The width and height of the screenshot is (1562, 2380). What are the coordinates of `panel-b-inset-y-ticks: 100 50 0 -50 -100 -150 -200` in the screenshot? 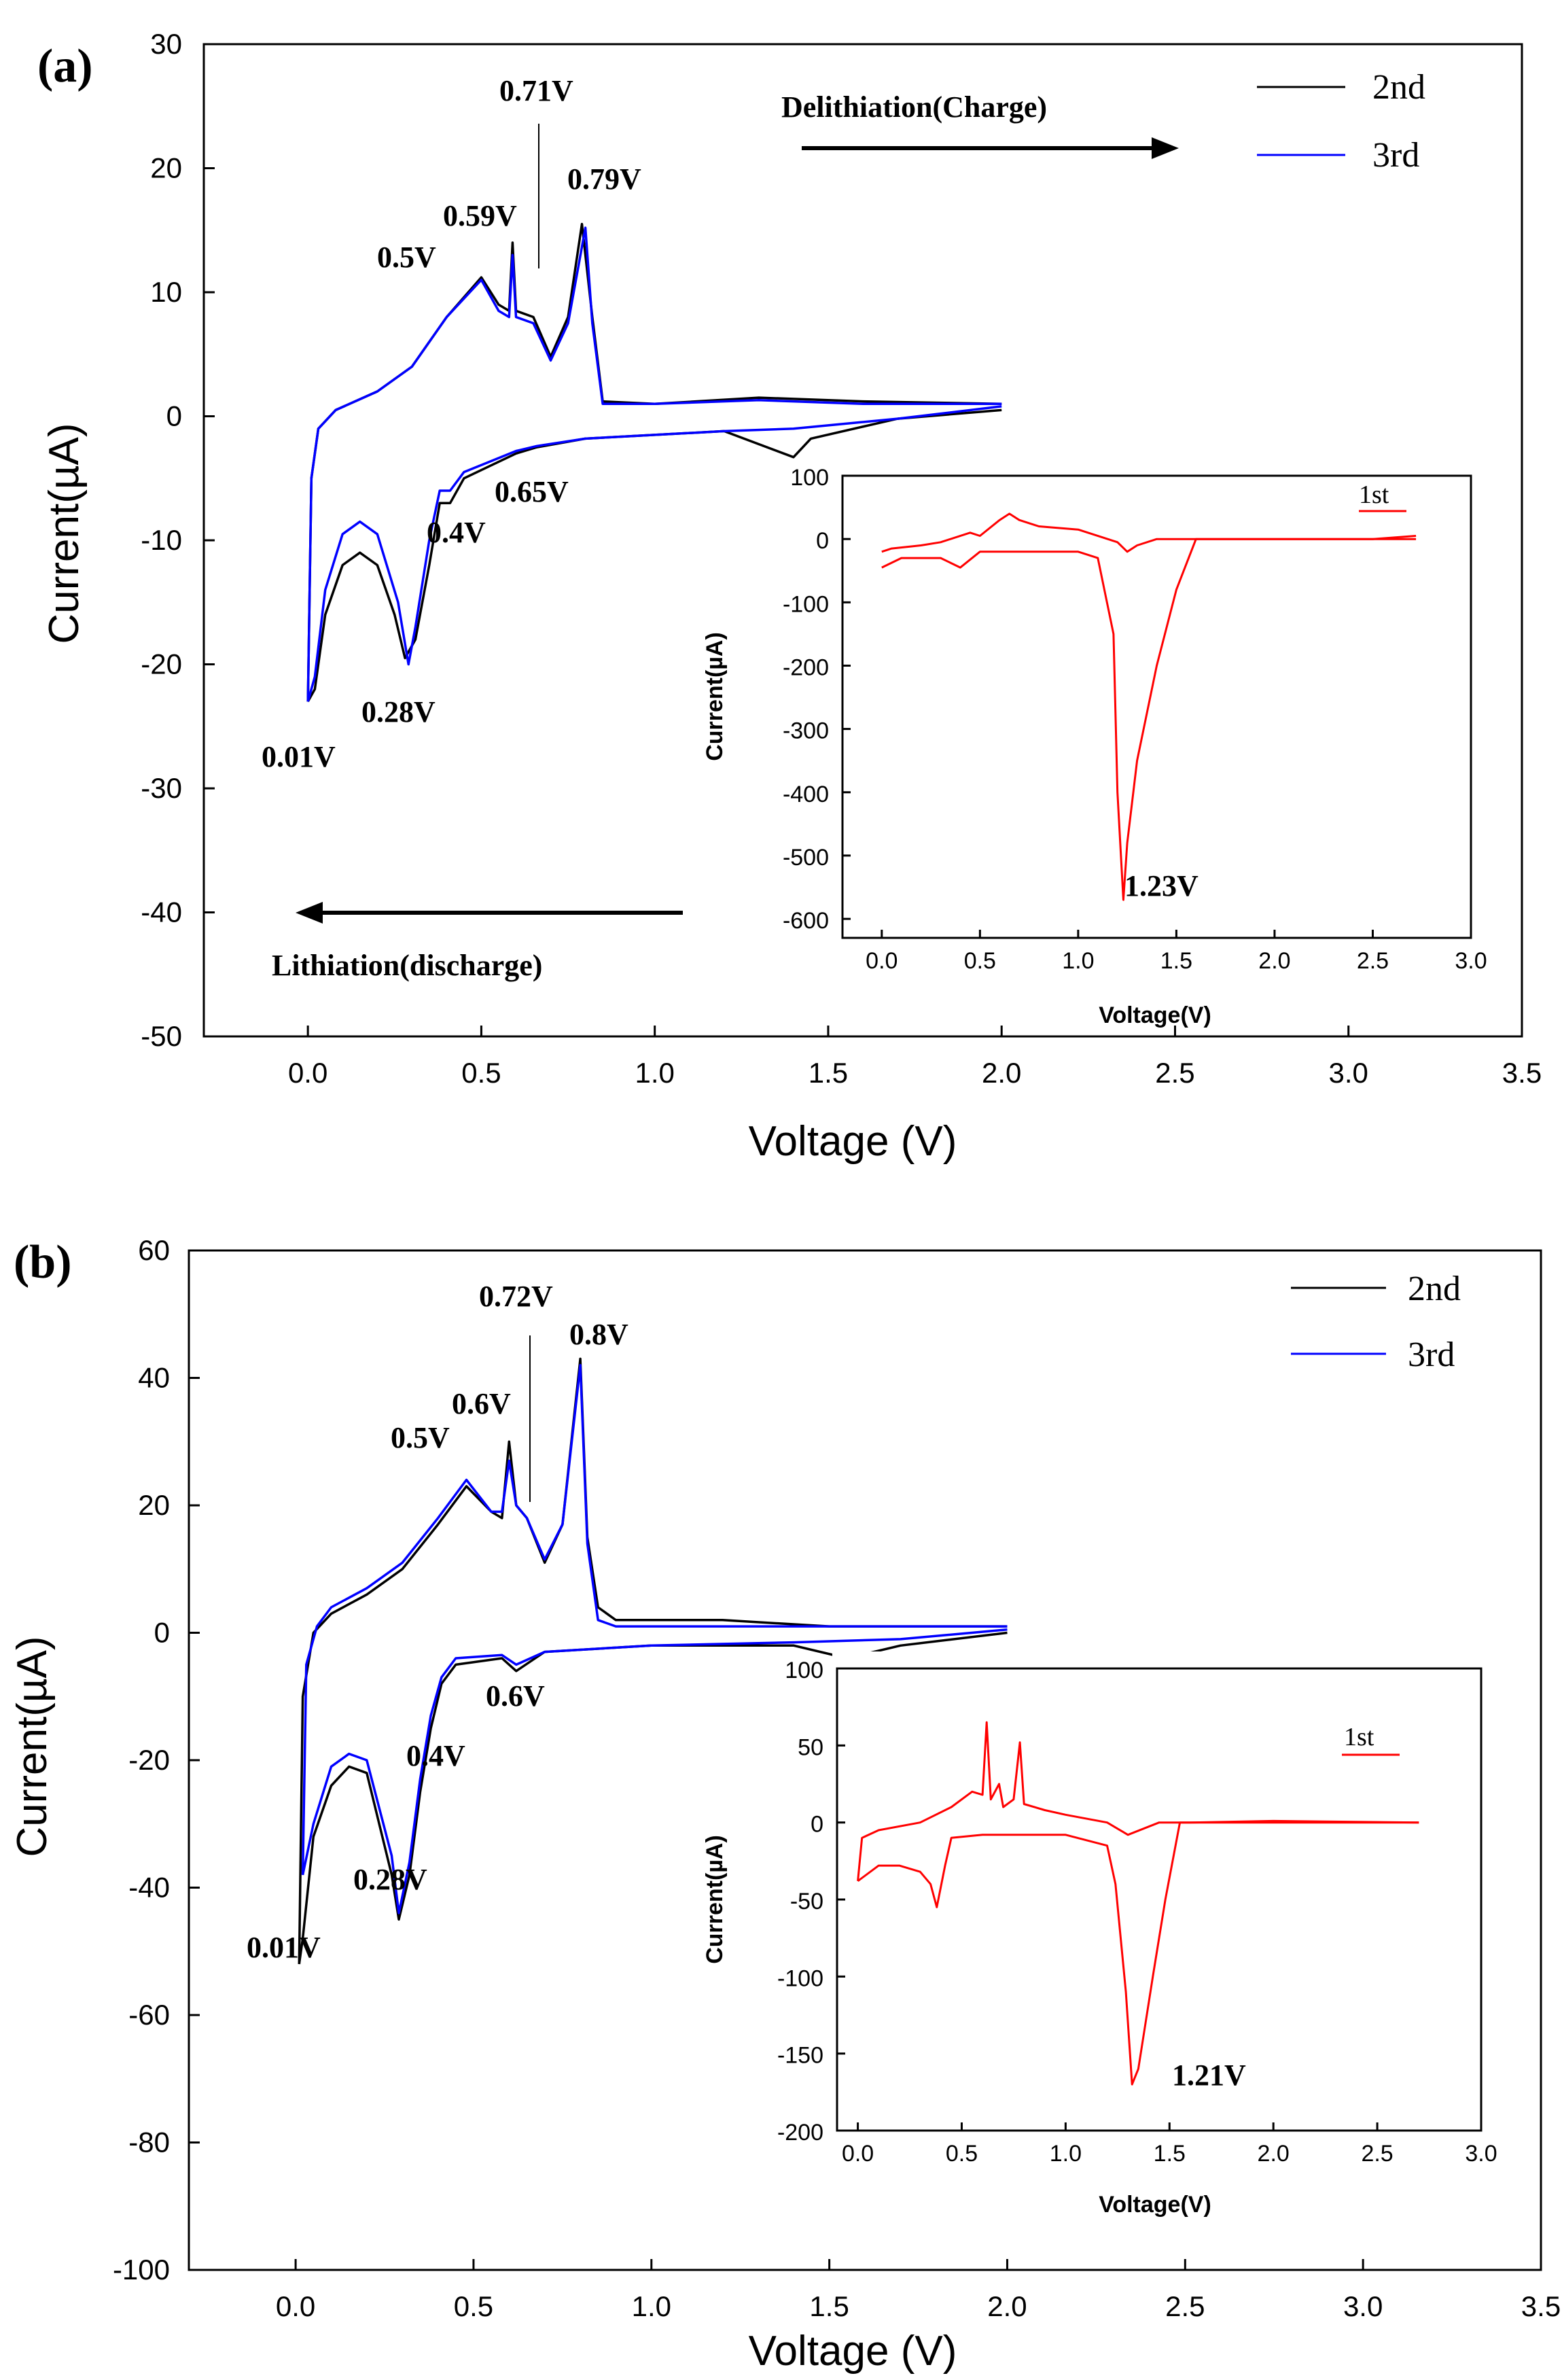 It's located at (811, 1902).